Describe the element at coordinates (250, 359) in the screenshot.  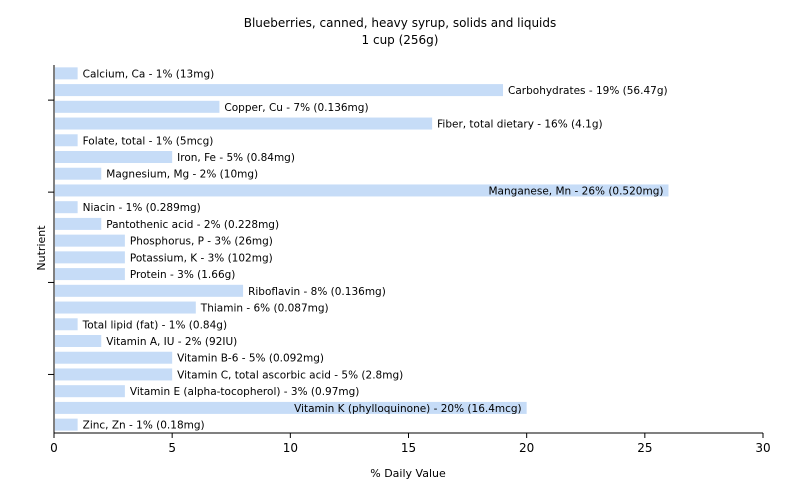
I see `bar-label: Vitamin B-6 - 5% (0.092mg)` at that location.